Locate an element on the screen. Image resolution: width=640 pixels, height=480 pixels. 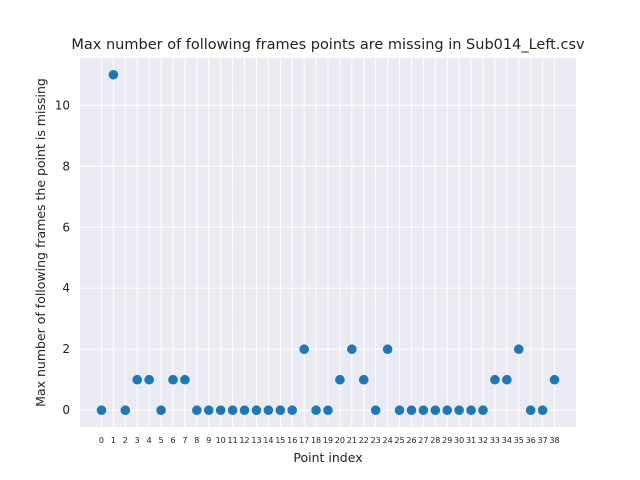
x-tick-label: 24 is located at coordinates (388, 440).